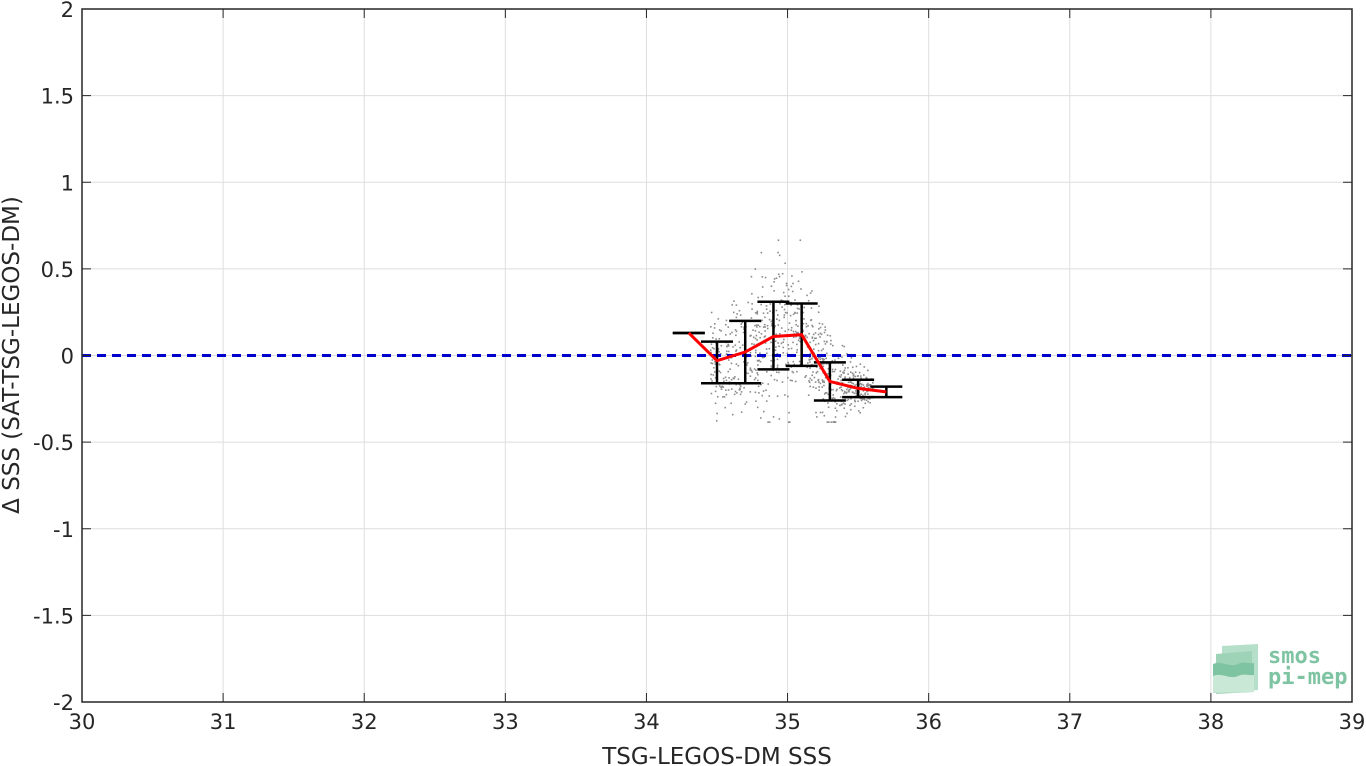 Image resolution: width=1366 pixels, height=766 pixels. I want to click on x-tick-label: 32, so click(364, 722).